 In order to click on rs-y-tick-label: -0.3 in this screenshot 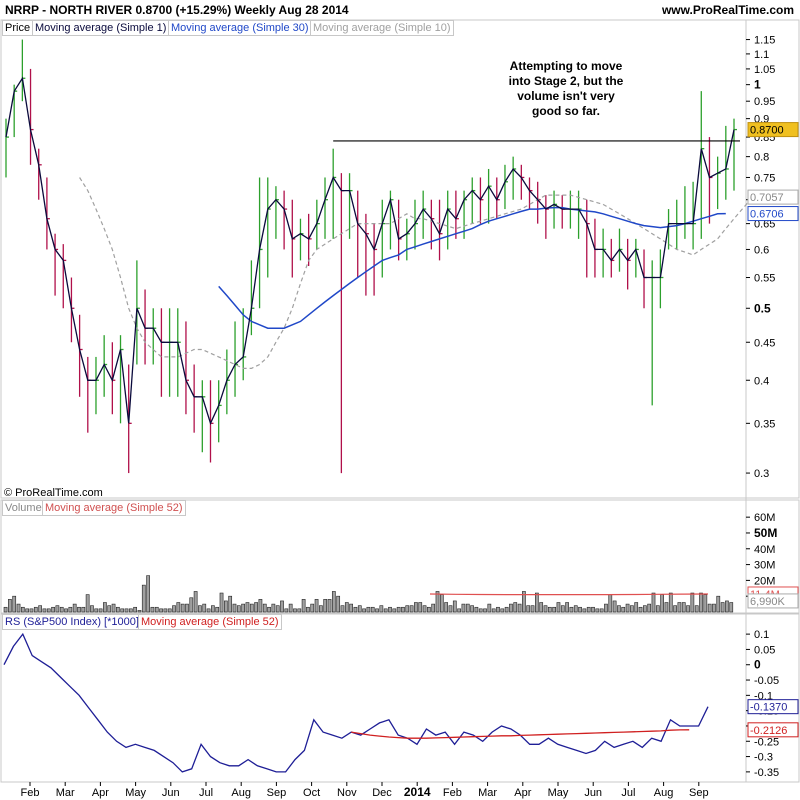, I will do `click(763, 758)`.